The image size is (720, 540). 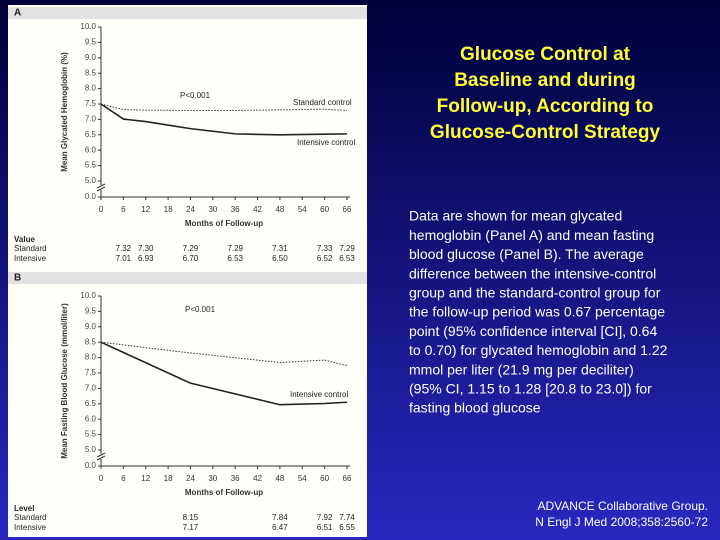 What do you see at coordinates (322, 102) in the screenshot?
I see `annotation: Standard control` at bounding box center [322, 102].